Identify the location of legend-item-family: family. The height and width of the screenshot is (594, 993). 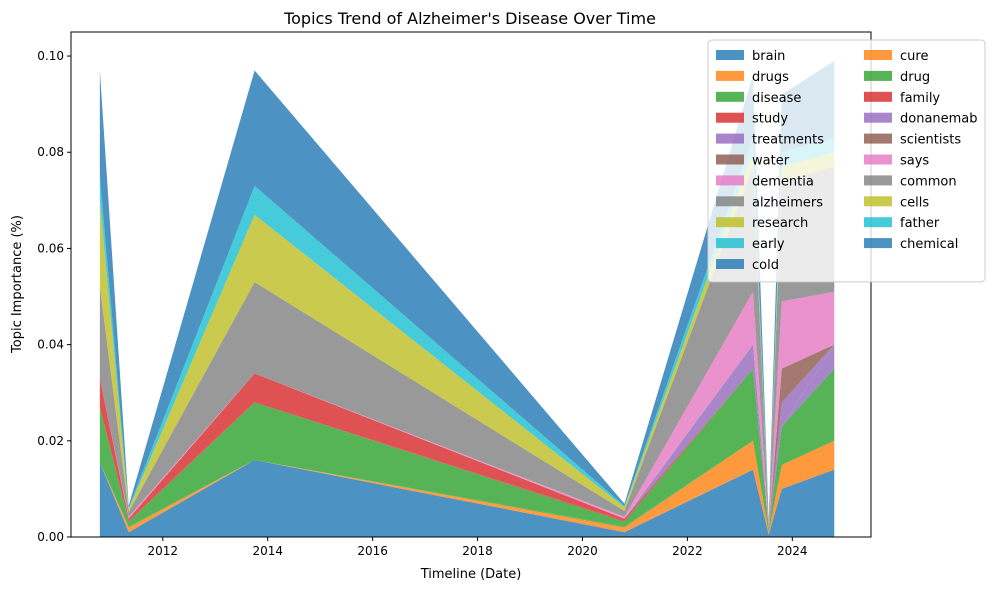
(902, 98).